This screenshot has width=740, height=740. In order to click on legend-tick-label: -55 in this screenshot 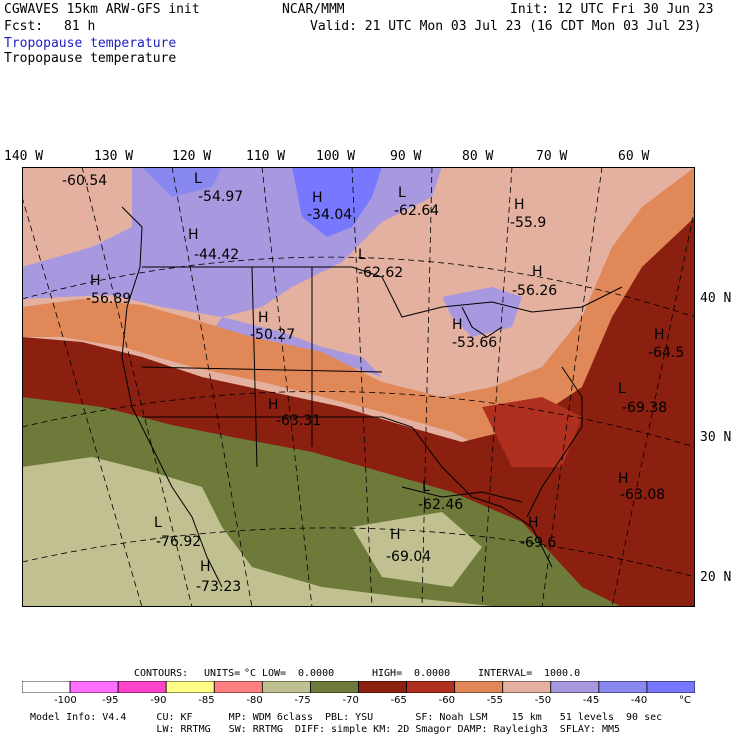, I will do `click(495, 700)`.